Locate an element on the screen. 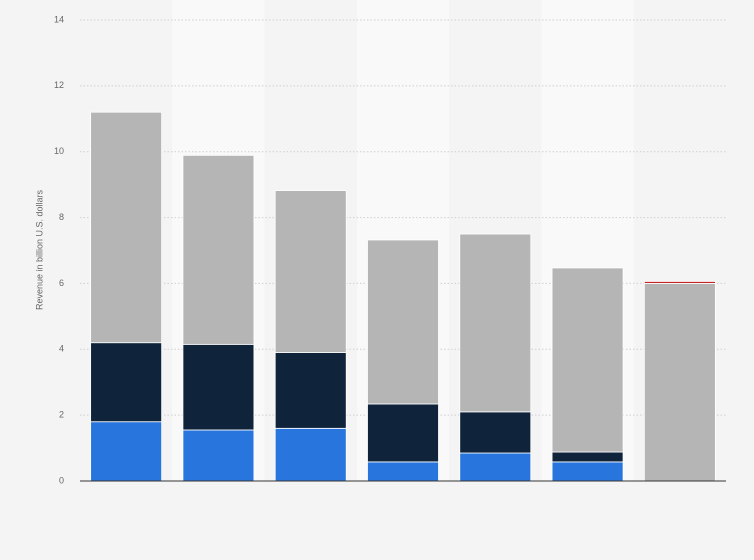 Image resolution: width=754 pixels, height=560 pixels. y-tick-label: 8 is located at coordinates (61, 217).